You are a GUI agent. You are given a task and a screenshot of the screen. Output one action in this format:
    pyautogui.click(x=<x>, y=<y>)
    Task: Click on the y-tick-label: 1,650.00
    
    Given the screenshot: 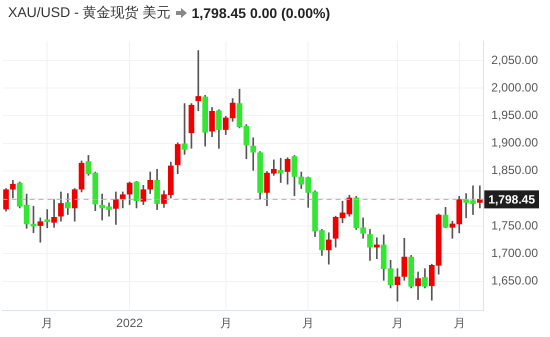 What is the action you would take?
    pyautogui.click(x=514, y=281)
    